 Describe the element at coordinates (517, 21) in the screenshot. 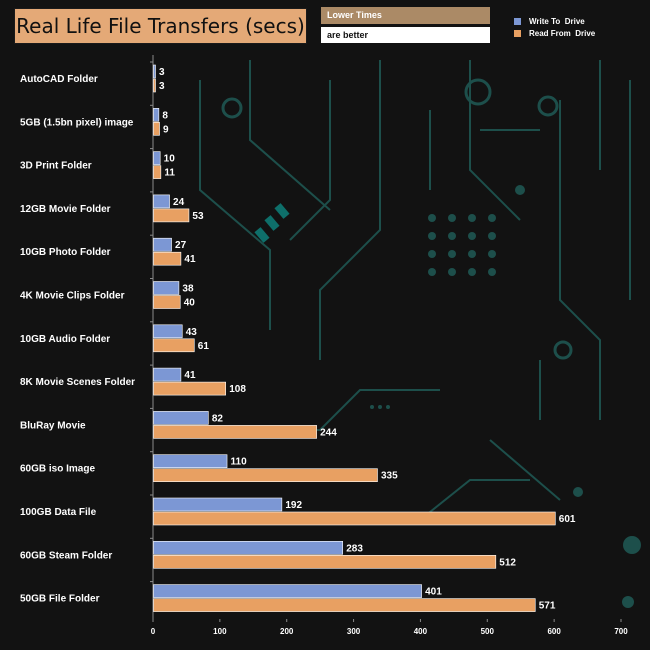

I see `legend-swatch-write` at that location.